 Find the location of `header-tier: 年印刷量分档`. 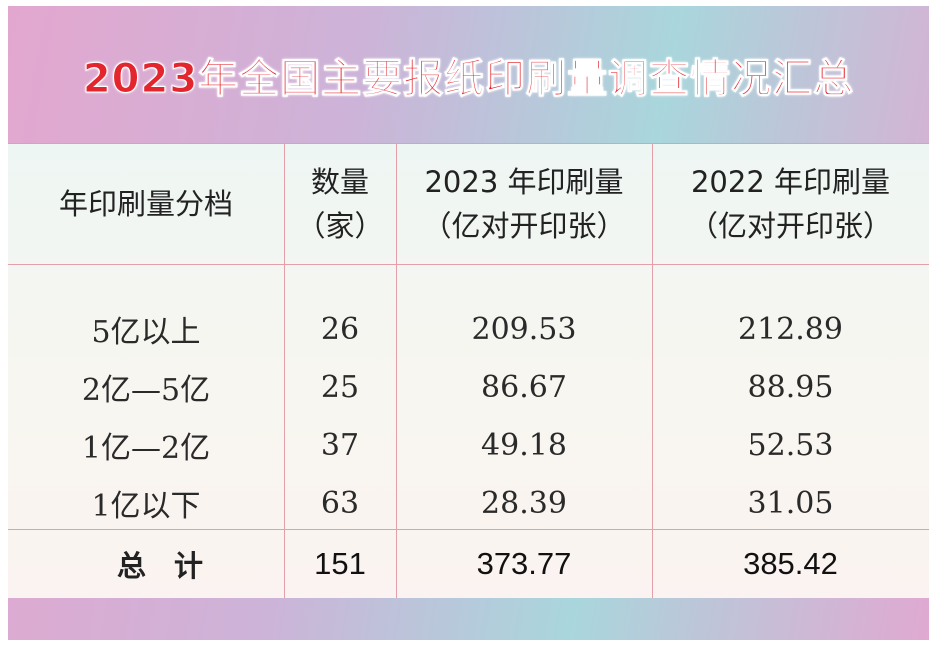

header-tier: 年印刷量分档 is located at coordinates (146, 203).